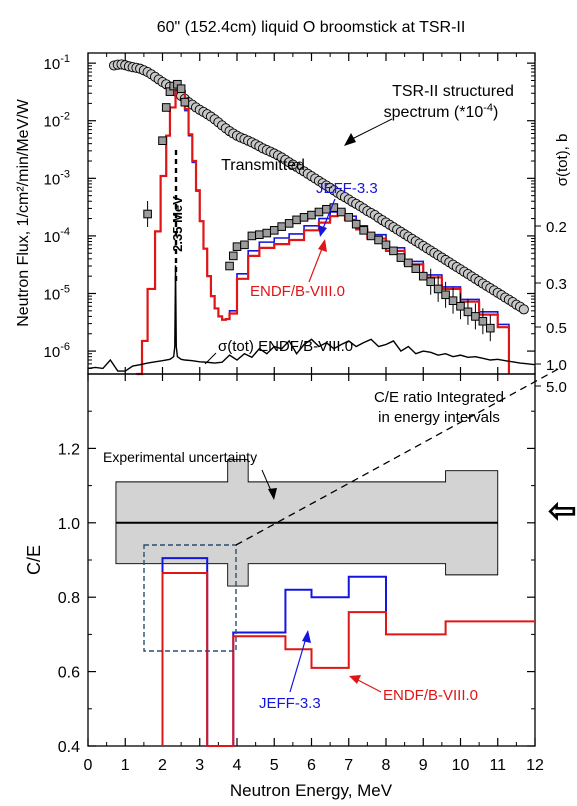 The image size is (577, 806). Describe the element at coordinates (125, 765) in the screenshot. I see `x-tick-label: 1` at that location.